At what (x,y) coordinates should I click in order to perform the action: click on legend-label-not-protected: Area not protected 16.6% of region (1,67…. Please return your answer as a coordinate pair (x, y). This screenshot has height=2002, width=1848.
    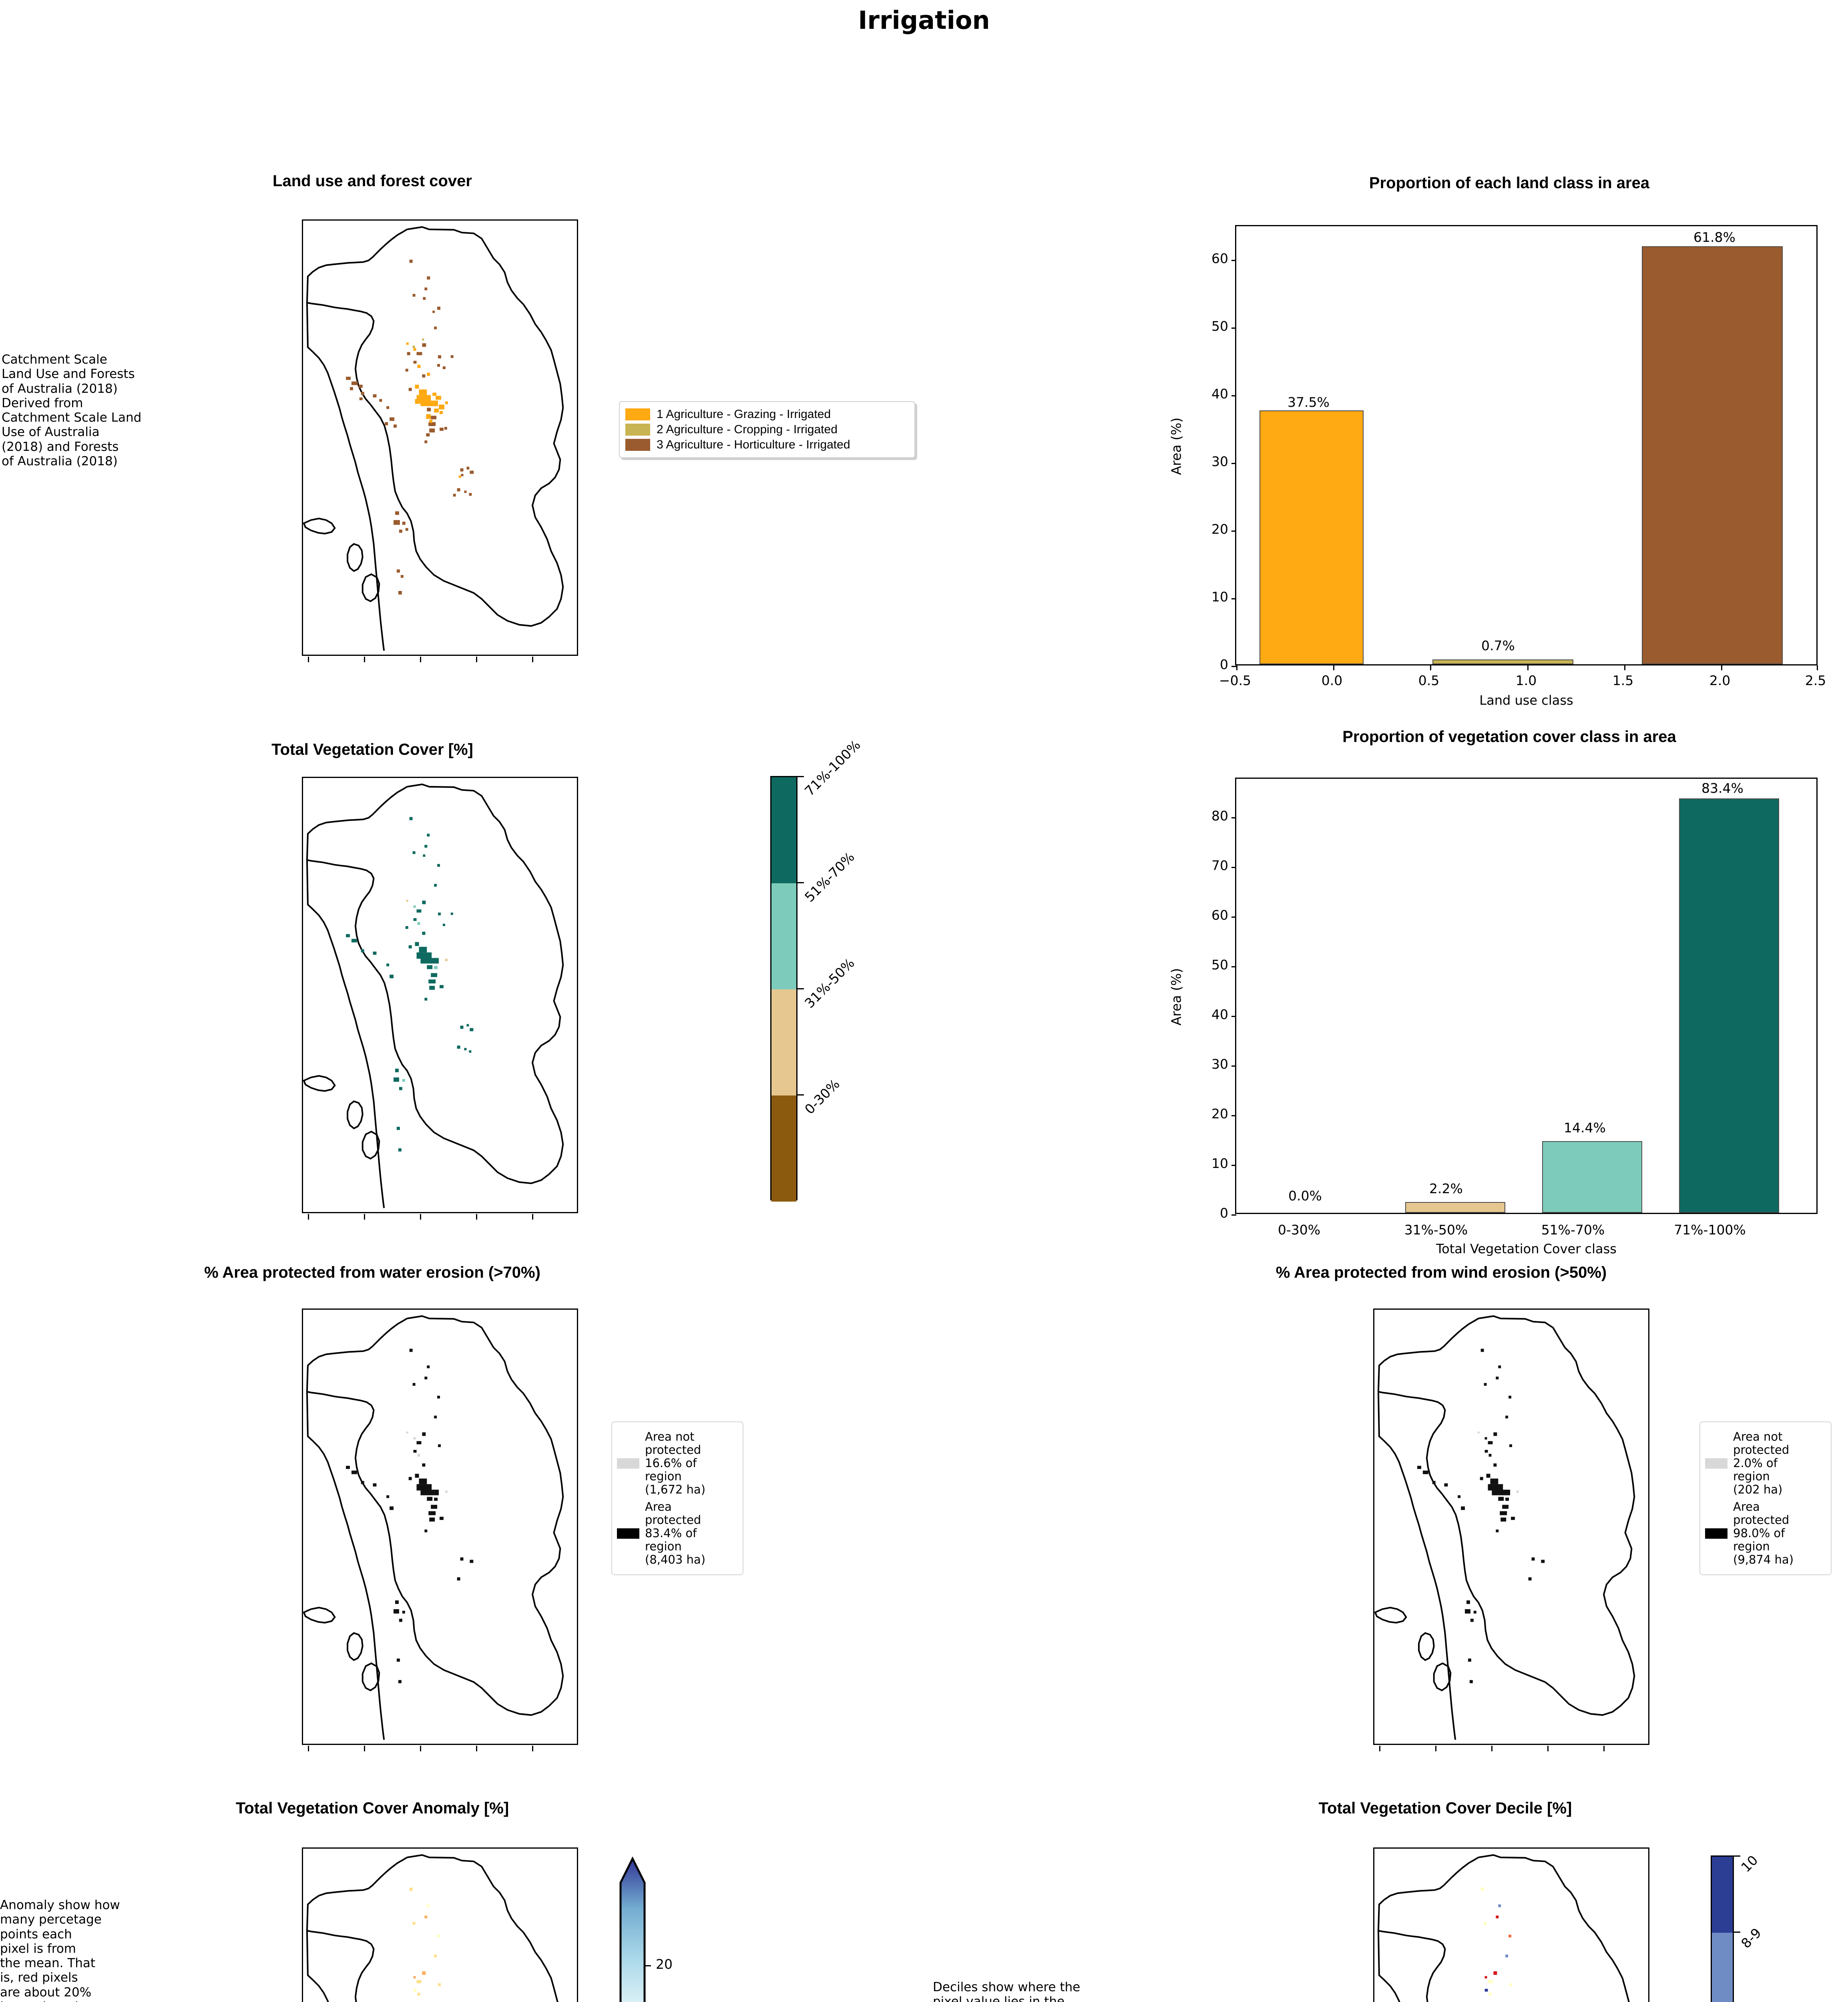
    Looking at the image, I should click on (676, 1463).